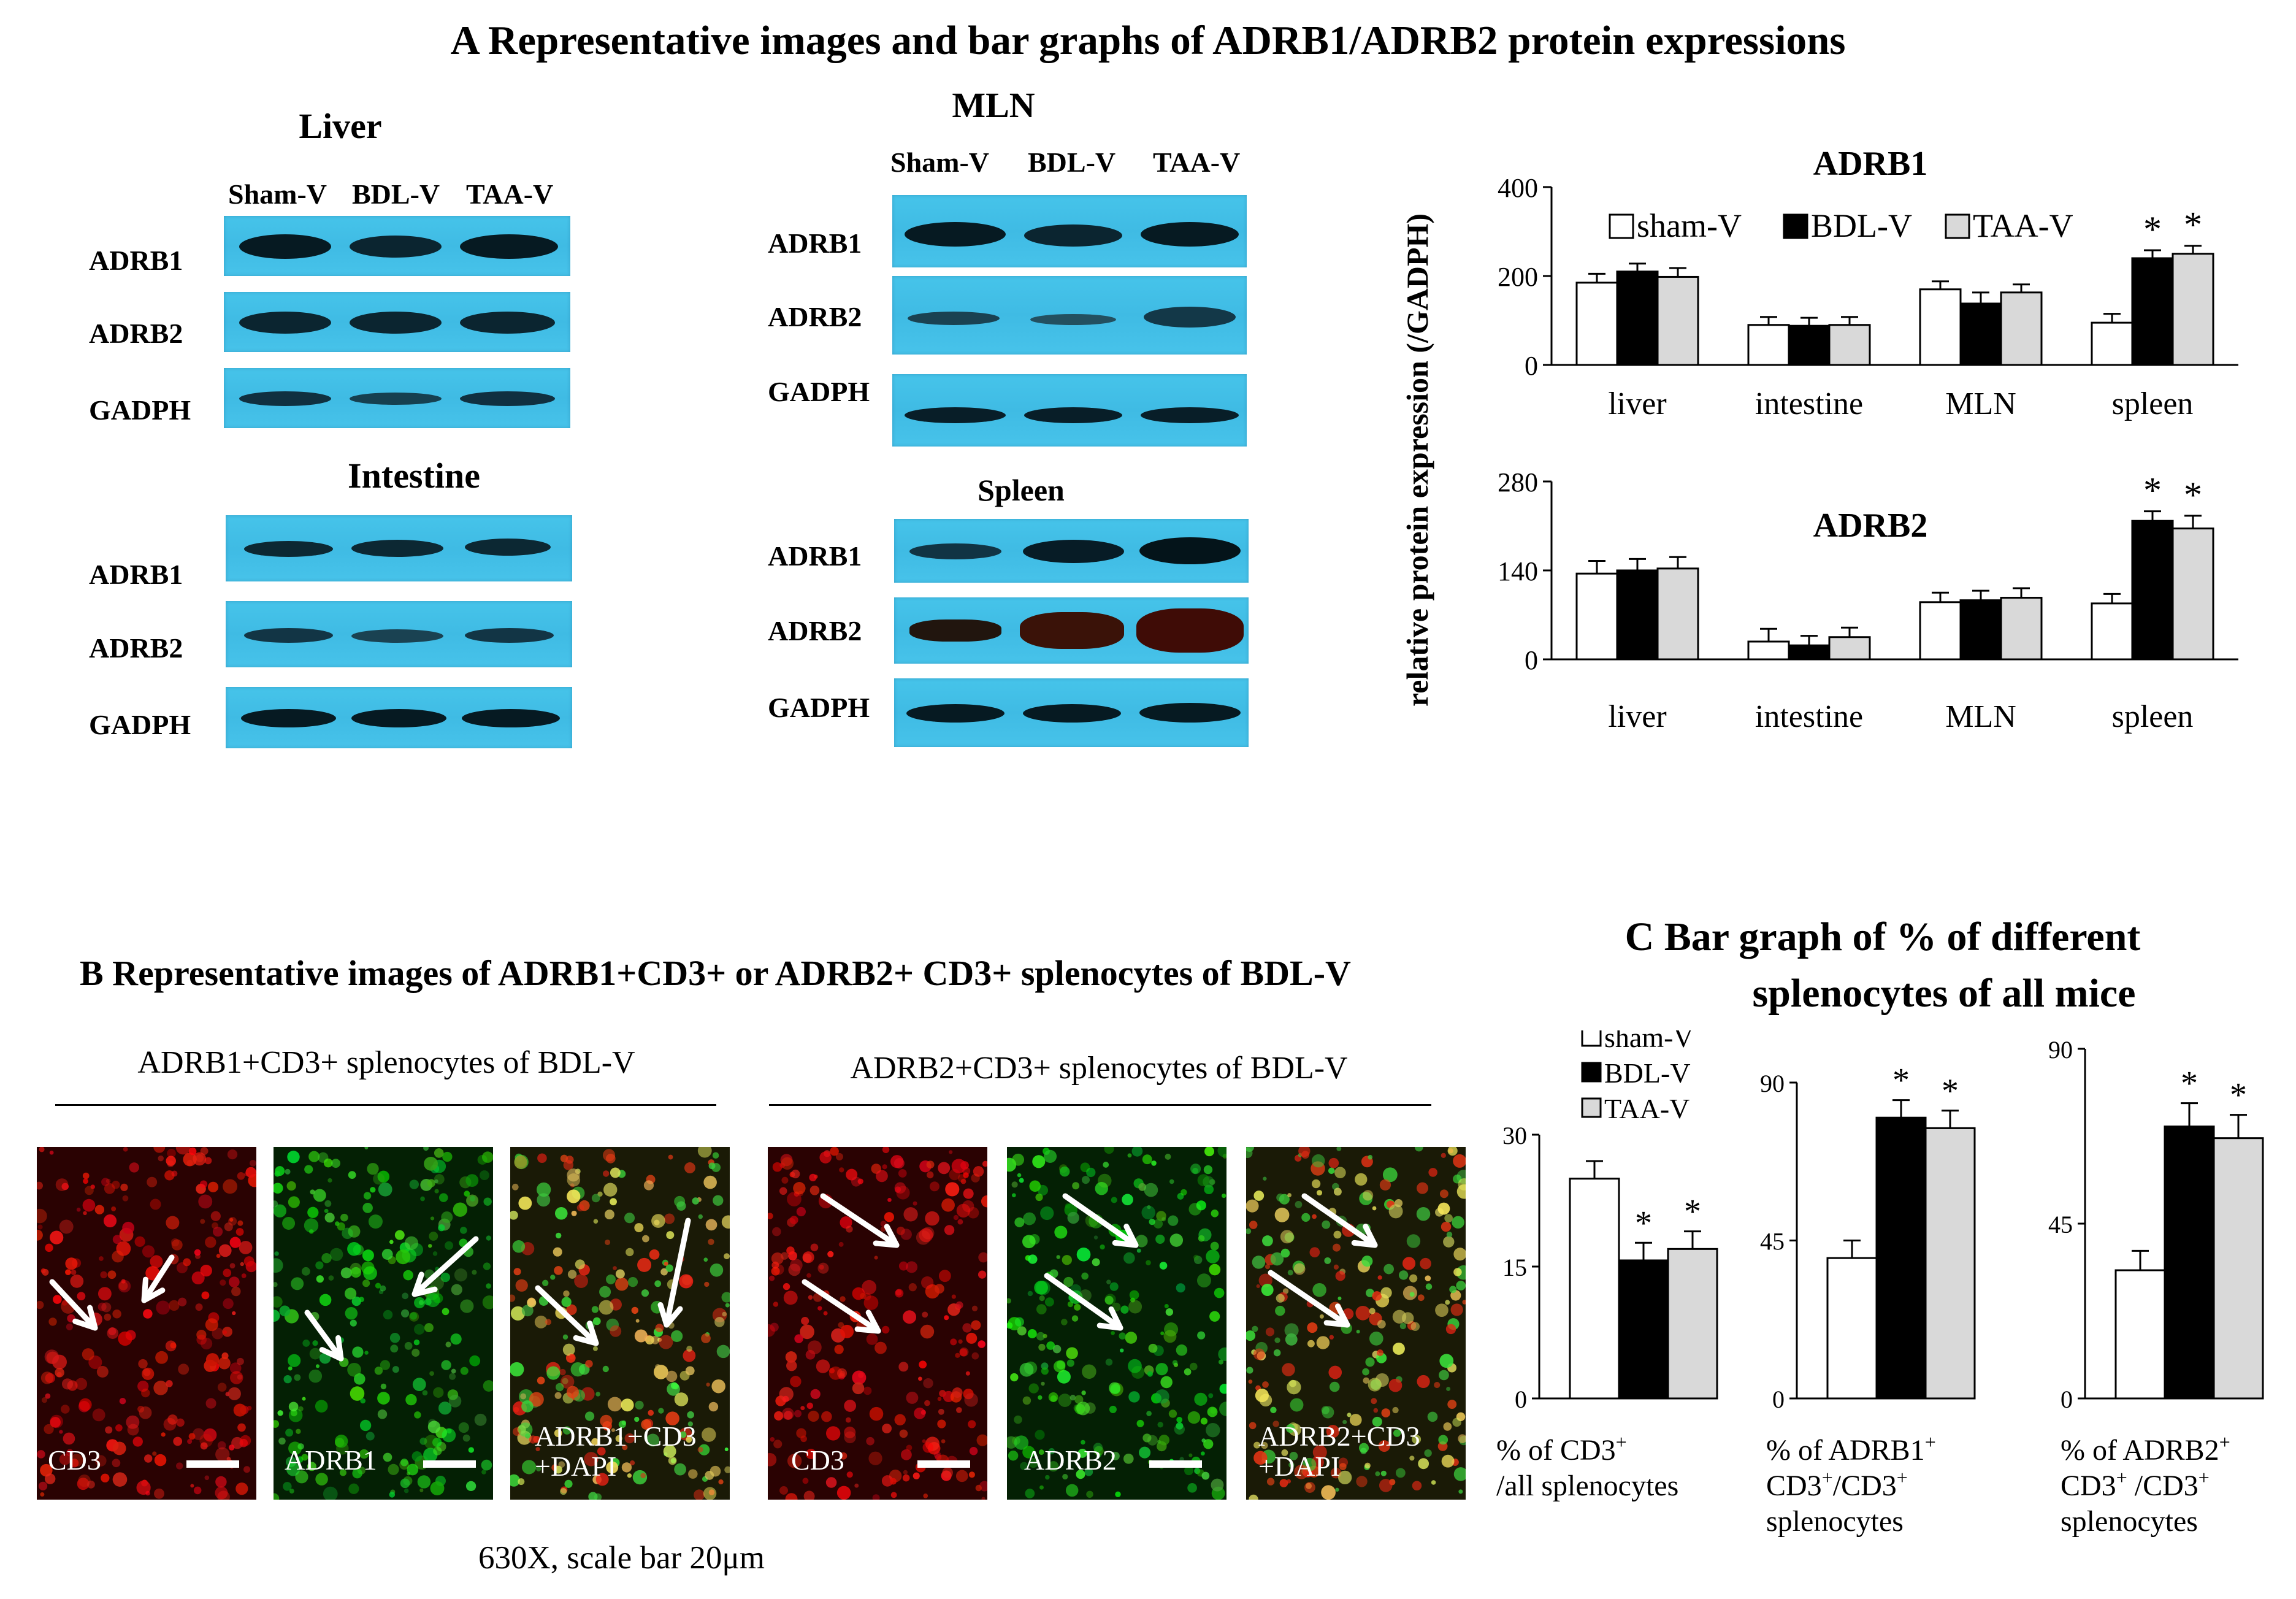 This screenshot has width=2296, height=1599. What do you see at coordinates (1870, 164) in the screenshot?
I see `chart-title: ADRB1` at bounding box center [1870, 164].